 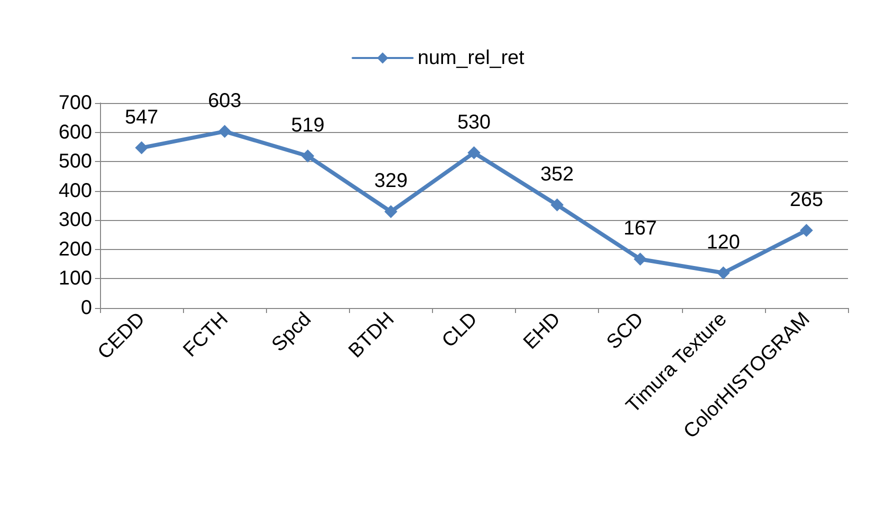 What do you see at coordinates (723, 242) in the screenshot?
I see `data-label: 120` at bounding box center [723, 242].